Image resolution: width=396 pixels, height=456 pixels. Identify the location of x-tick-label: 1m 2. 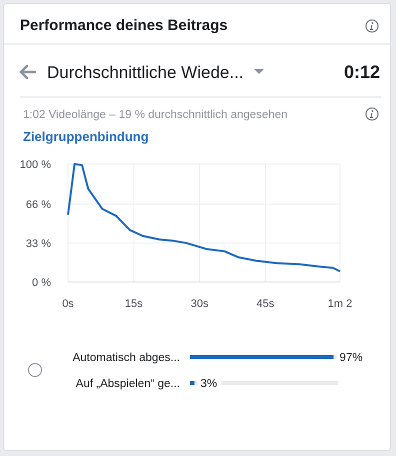
(340, 304).